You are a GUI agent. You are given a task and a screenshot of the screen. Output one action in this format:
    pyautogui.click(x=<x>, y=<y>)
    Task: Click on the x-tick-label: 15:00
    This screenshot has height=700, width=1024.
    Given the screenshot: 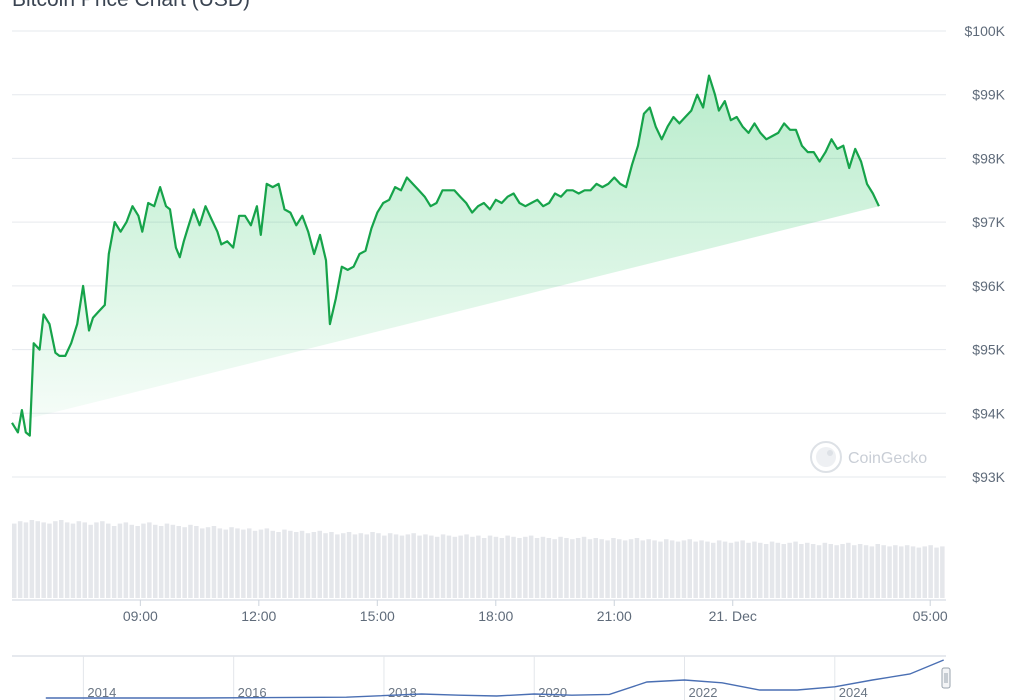 What is the action you would take?
    pyautogui.click(x=377, y=616)
    